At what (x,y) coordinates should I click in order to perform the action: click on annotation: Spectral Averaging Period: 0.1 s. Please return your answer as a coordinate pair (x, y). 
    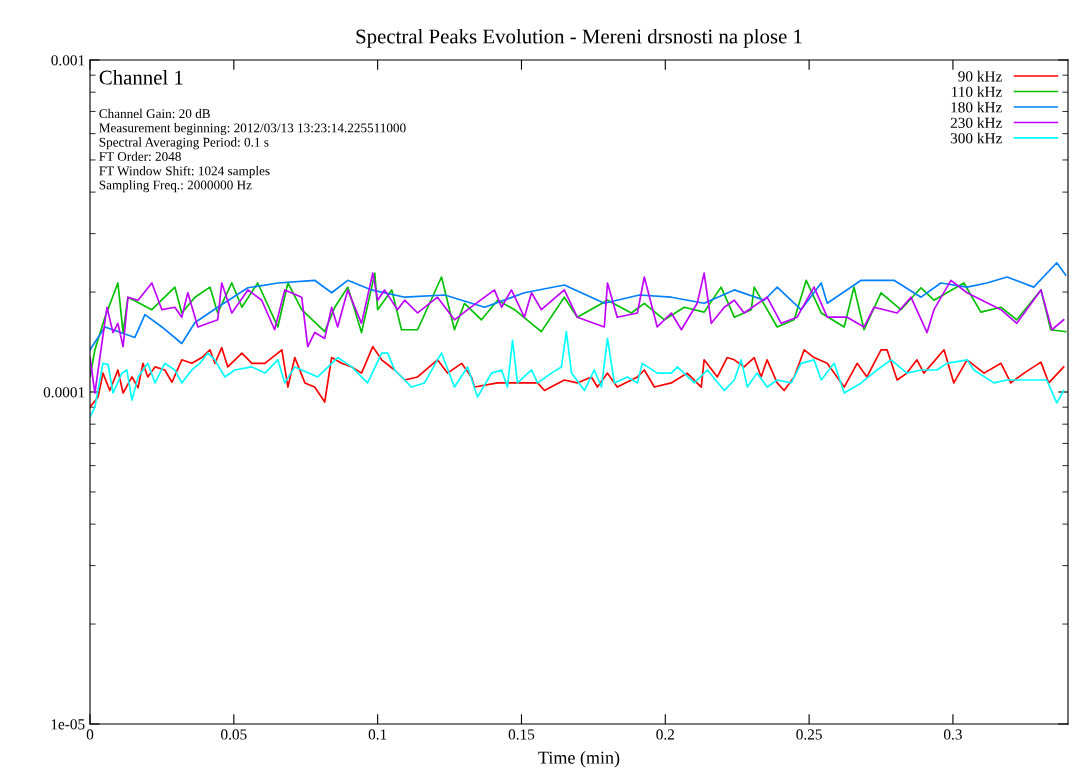
    Looking at the image, I should click on (184, 143).